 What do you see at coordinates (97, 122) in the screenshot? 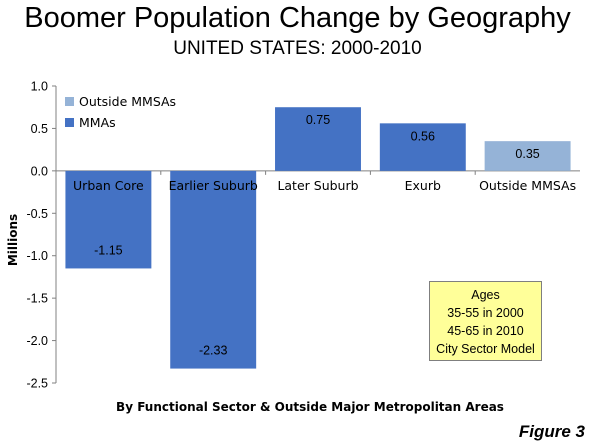
I see `legend-label: MMAs` at bounding box center [97, 122].